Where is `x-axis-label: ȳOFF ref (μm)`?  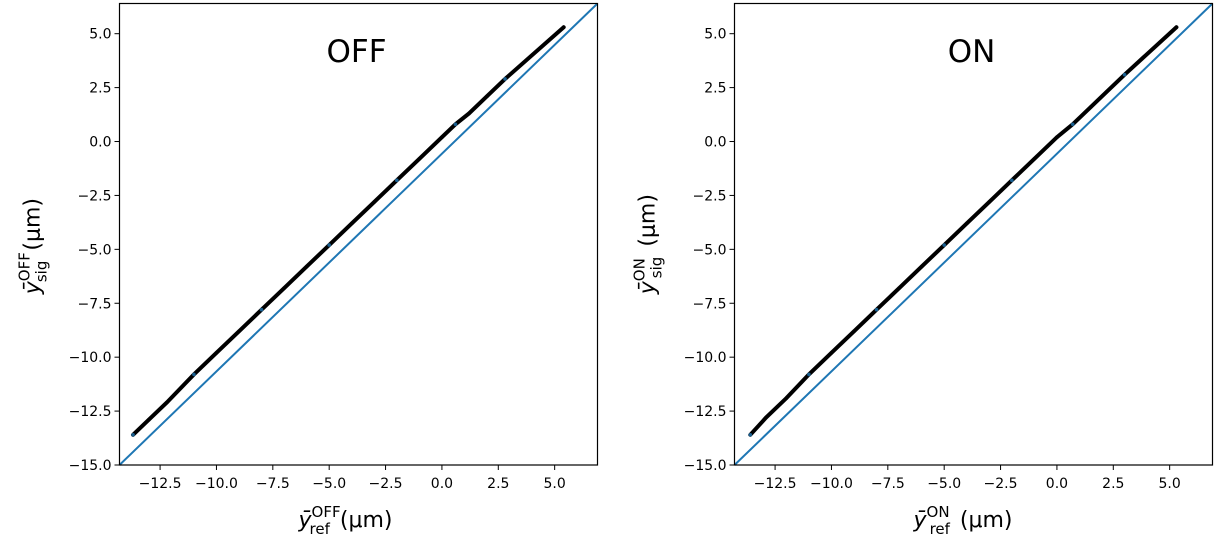
x-axis-label: ȳOFF ref (μm) is located at coordinates (345, 520).